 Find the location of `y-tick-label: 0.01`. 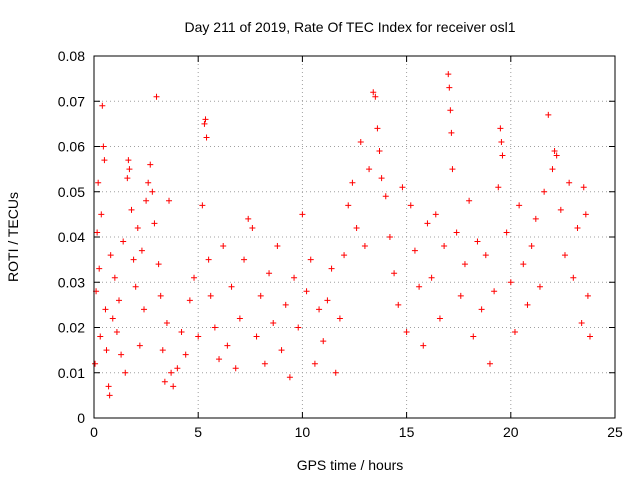

y-tick-label: 0.01 is located at coordinates (71, 373).